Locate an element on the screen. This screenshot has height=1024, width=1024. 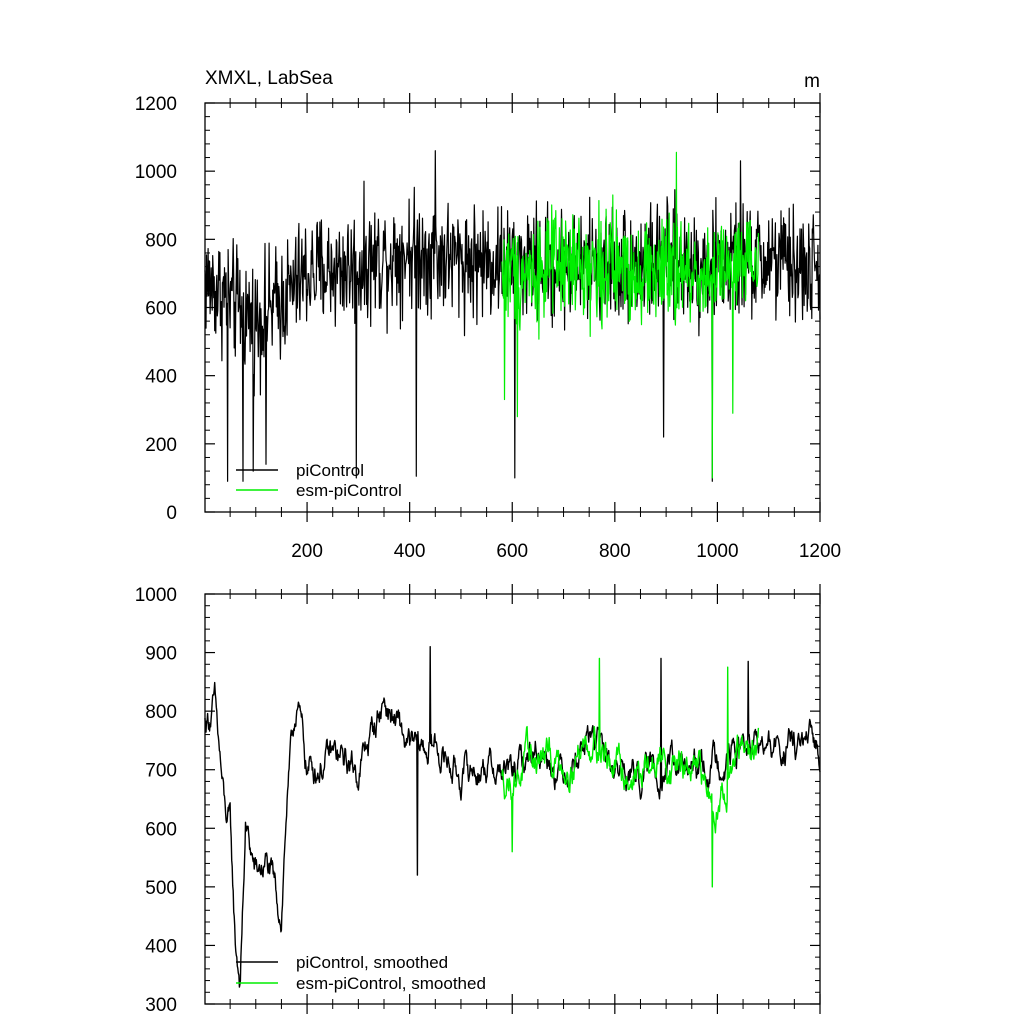
y-tick-label: 200 is located at coordinates (161, 445).